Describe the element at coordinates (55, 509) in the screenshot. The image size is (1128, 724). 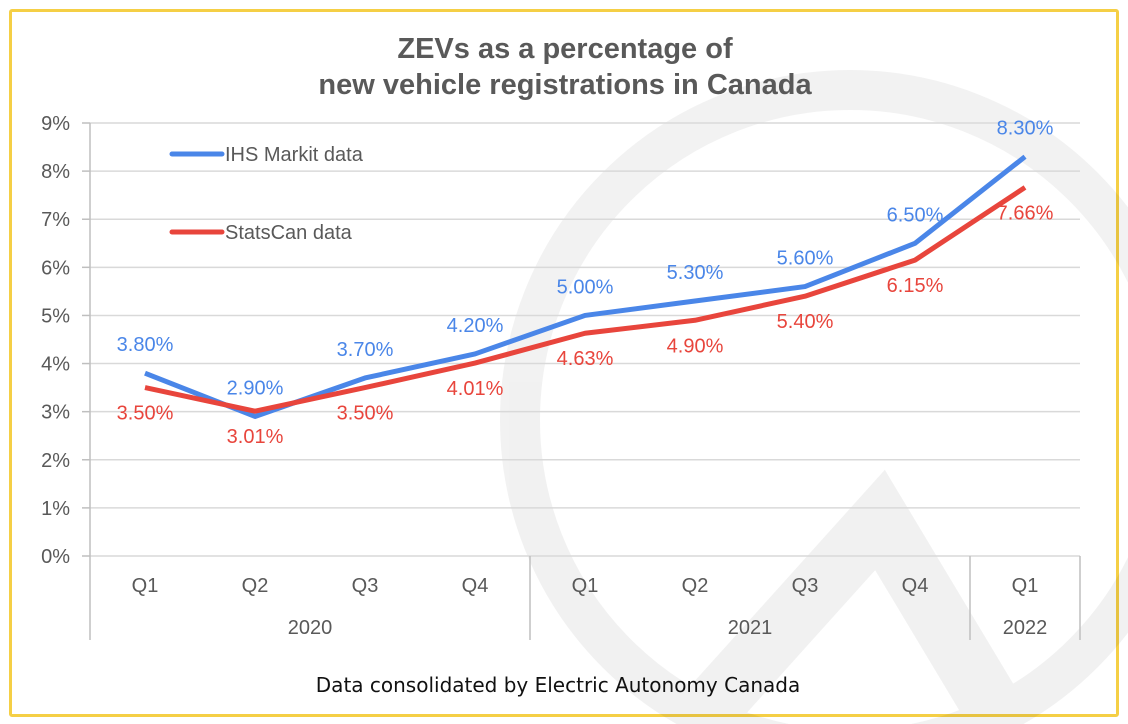
I see `y-tick-label: 1%` at that location.